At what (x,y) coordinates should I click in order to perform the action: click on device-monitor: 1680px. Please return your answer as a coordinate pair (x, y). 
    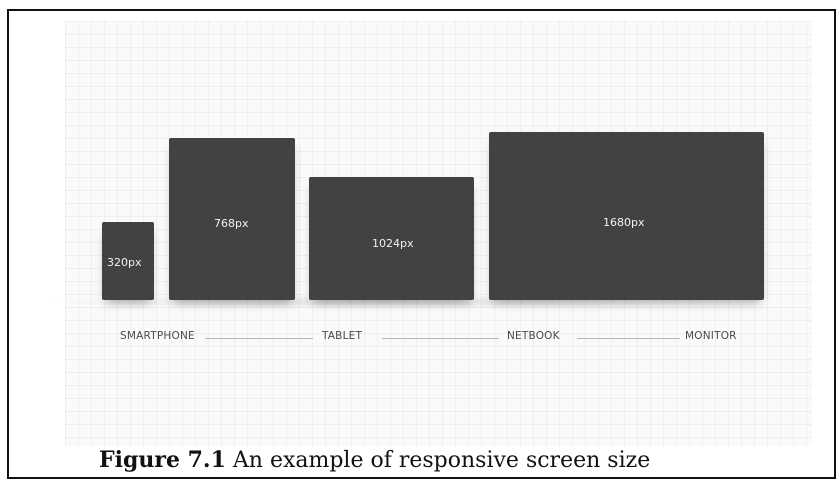
    Looking at the image, I should click on (626, 216).